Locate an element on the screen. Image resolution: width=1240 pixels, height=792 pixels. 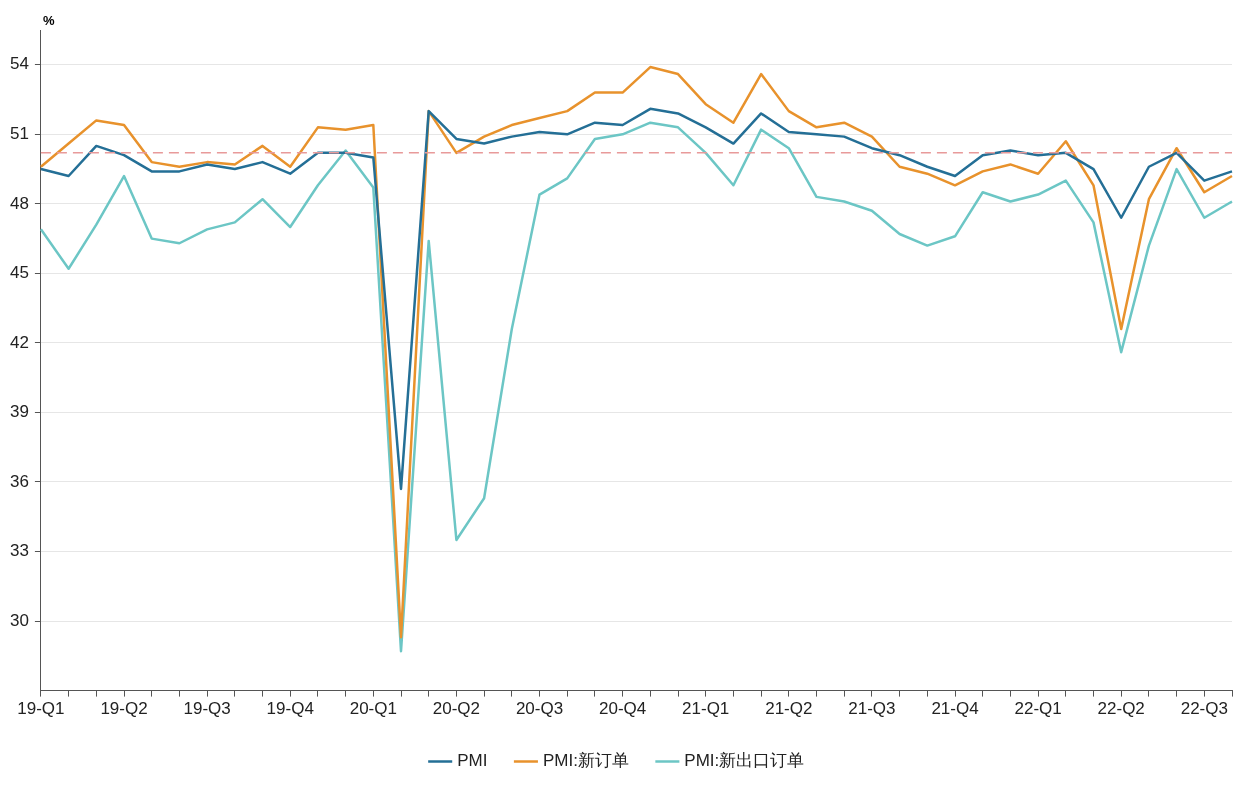
y-tick-label: 51 is located at coordinates (19, 133).